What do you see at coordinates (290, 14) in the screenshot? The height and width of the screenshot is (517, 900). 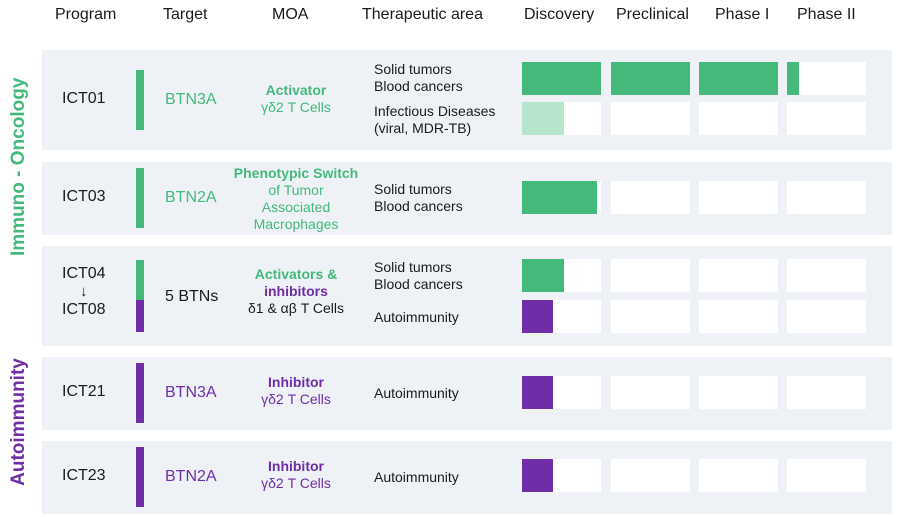 I see `header-moa: MOA` at bounding box center [290, 14].